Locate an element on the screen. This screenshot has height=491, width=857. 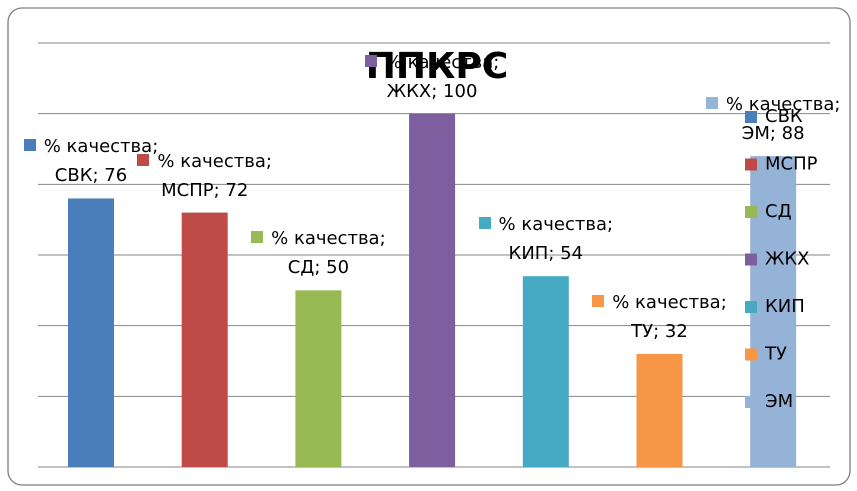
data-label: % качества; ЖКХ; 100 is located at coordinates (432, 77).